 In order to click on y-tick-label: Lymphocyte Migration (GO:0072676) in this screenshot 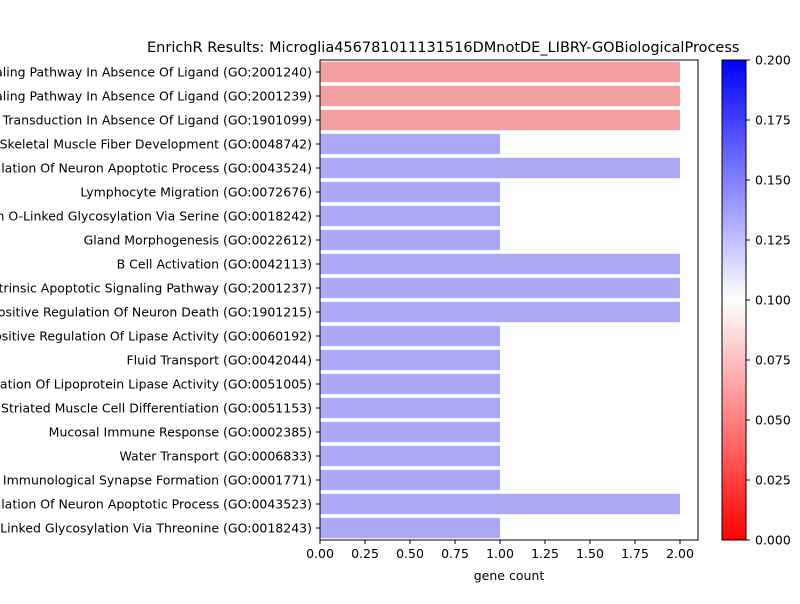, I will do `click(196, 192)`.